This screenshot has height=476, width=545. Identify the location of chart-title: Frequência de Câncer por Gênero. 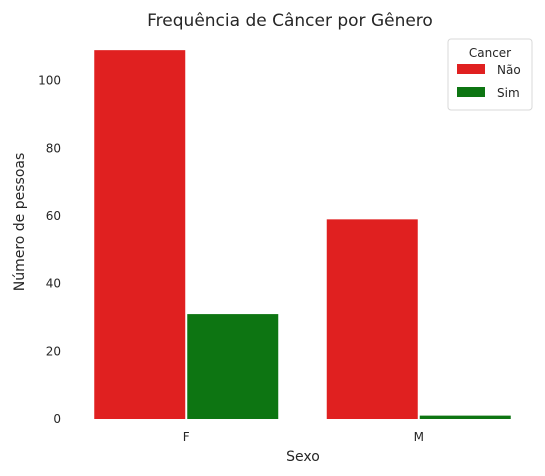
(290, 21).